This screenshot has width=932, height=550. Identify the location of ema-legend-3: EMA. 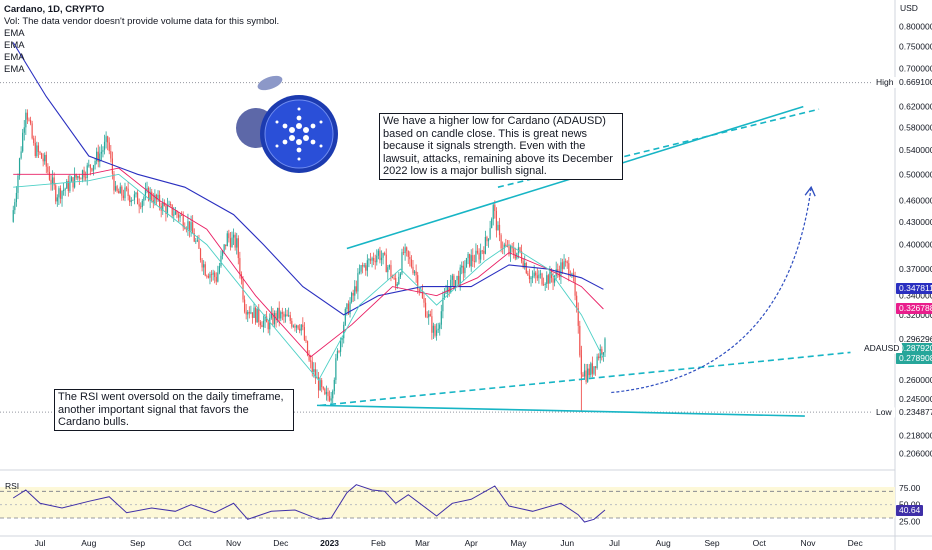
(14, 57).